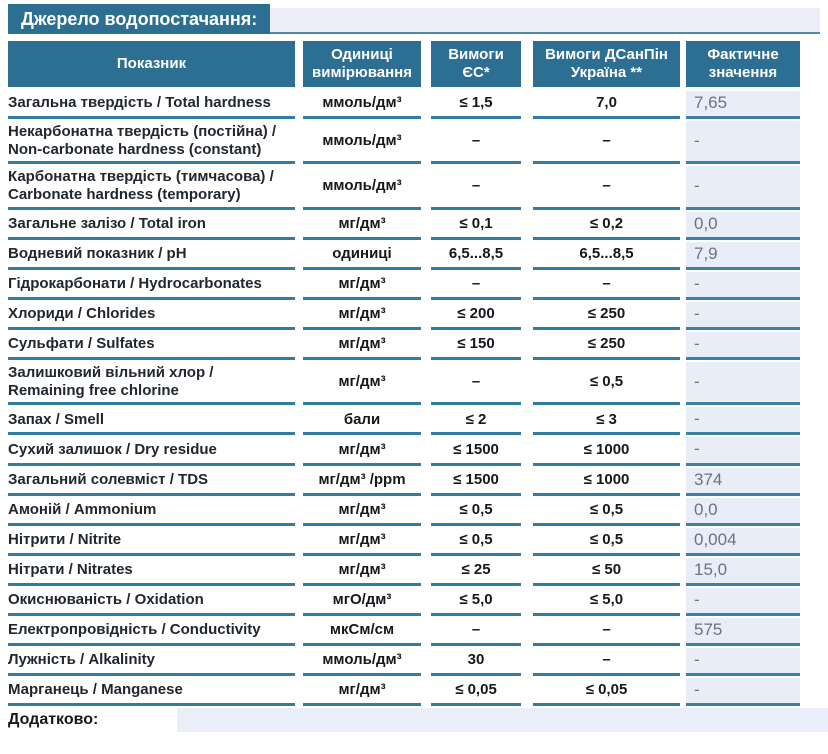 This screenshot has height=754, width=828. I want to click on indicator-name: Марганець / Manganese, so click(151, 692).